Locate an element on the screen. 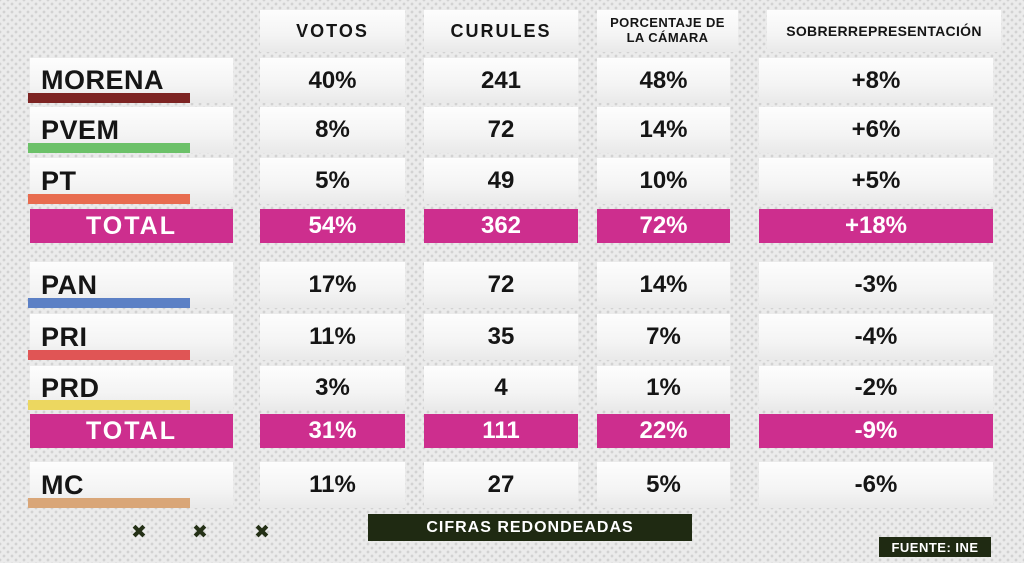 The width and height of the screenshot is (1024, 563). column-header-sobrerrepresentacion: SOBRERREPRESENTACIÓN is located at coordinates (884, 31).